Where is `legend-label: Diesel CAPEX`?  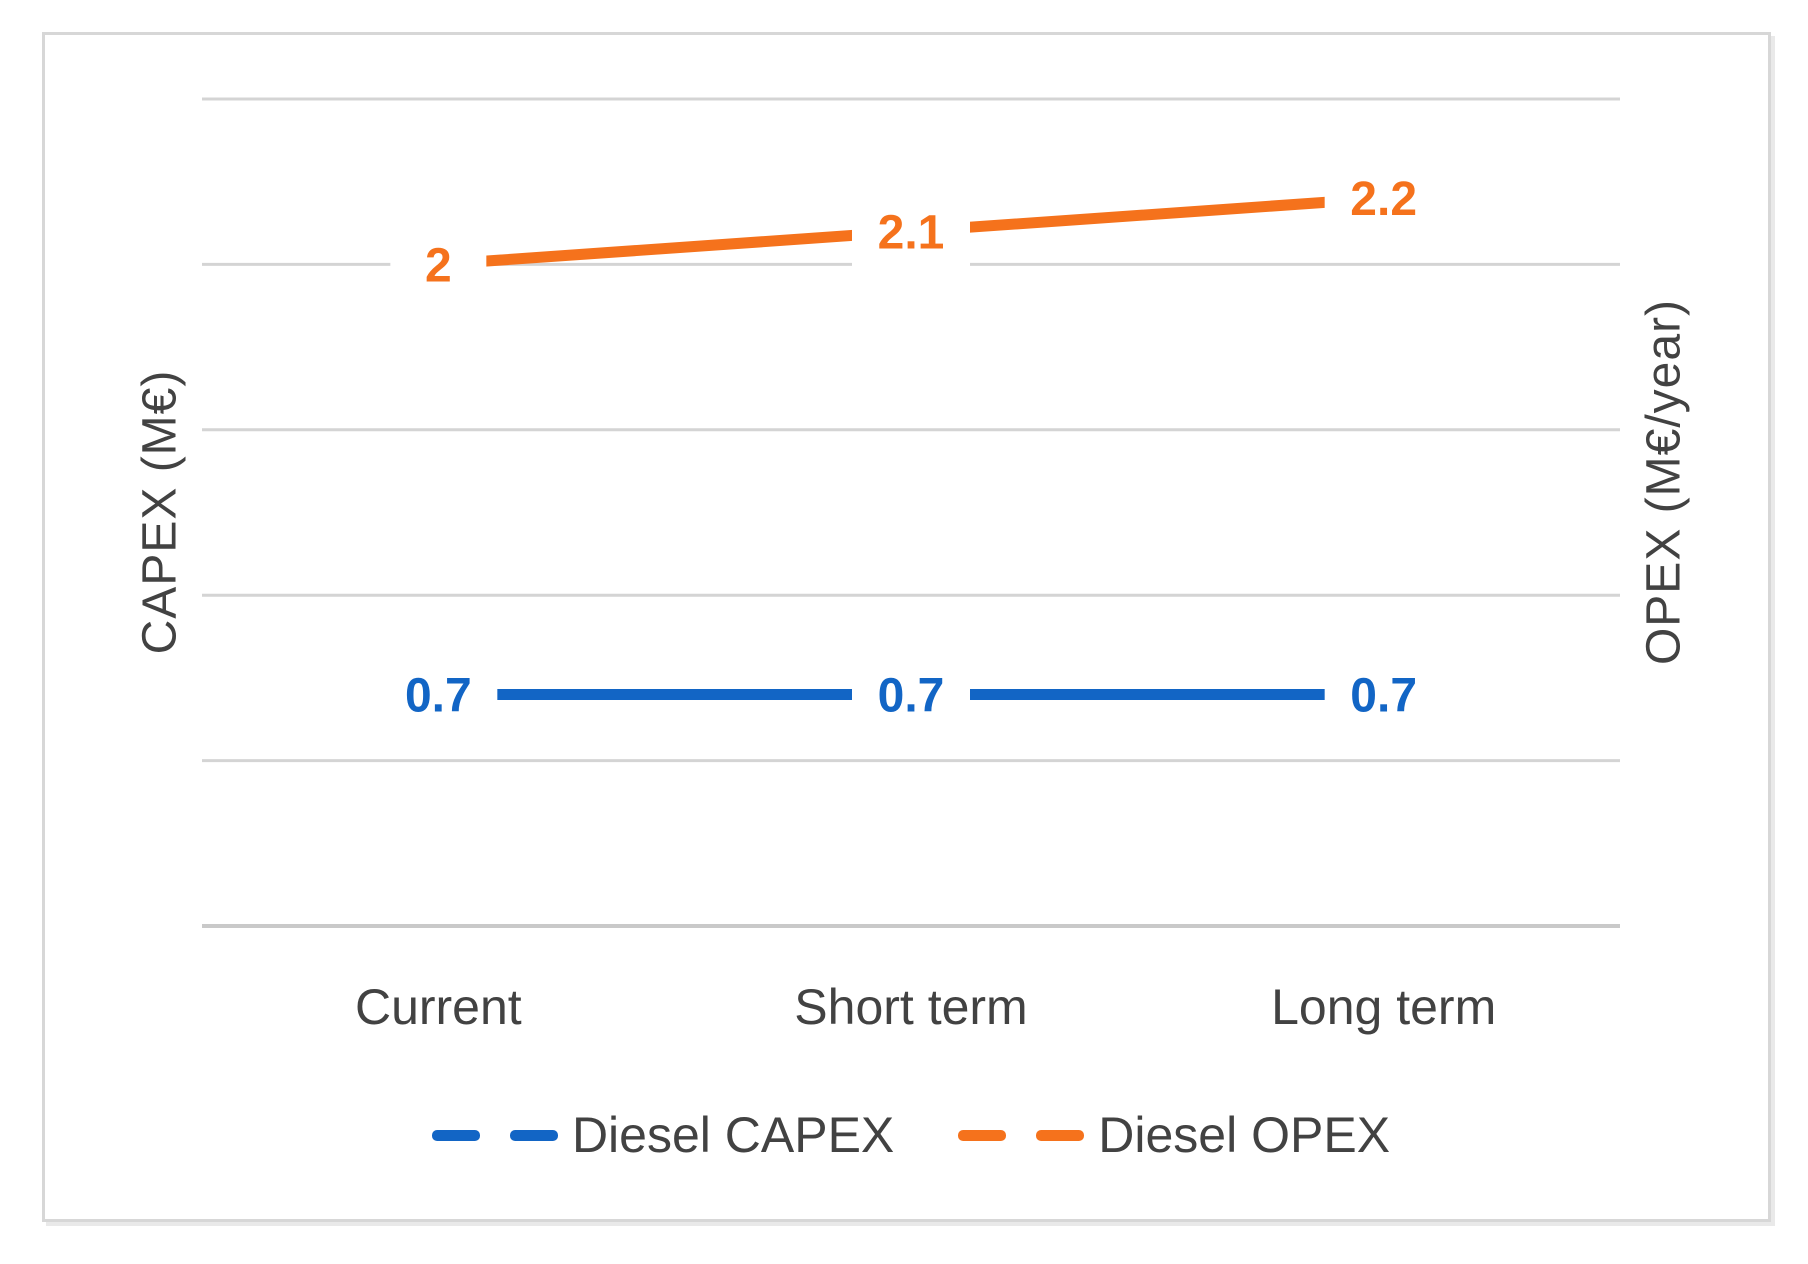
legend-label: Diesel CAPEX is located at coordinates (733, 1135).